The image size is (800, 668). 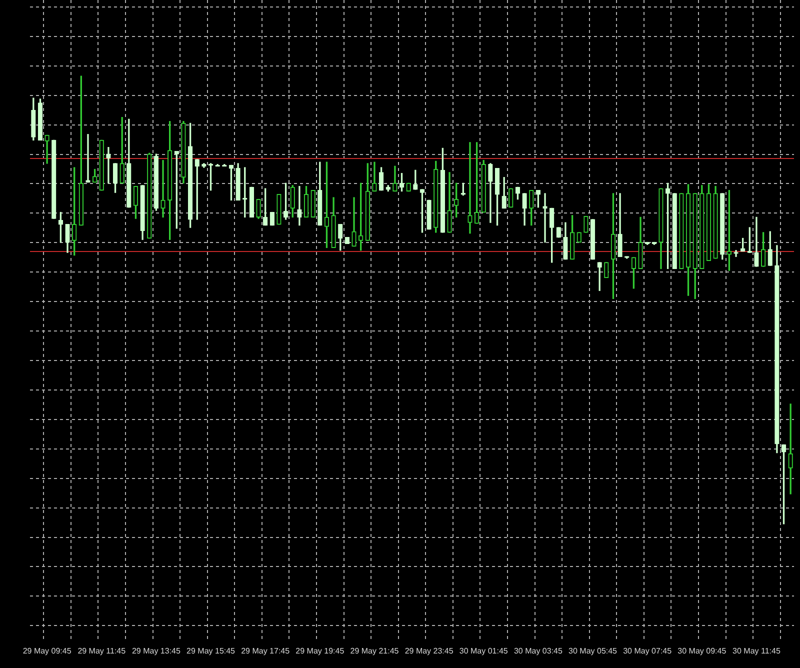 I want to click on x-tick-label: 29 May 15:45, so click(x=211, y=651).